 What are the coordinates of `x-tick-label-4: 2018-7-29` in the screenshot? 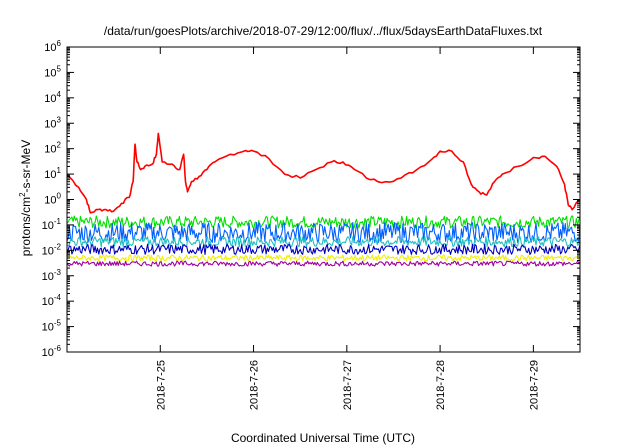 It's located at (534, 385).